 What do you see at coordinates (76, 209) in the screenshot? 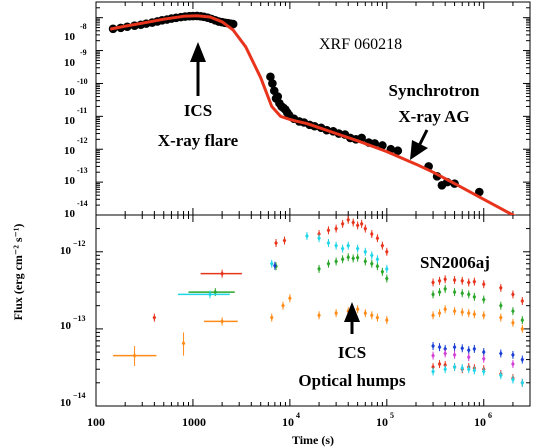
I see `top-y-tick-label: 10-14` at bounding box center [76, 209].